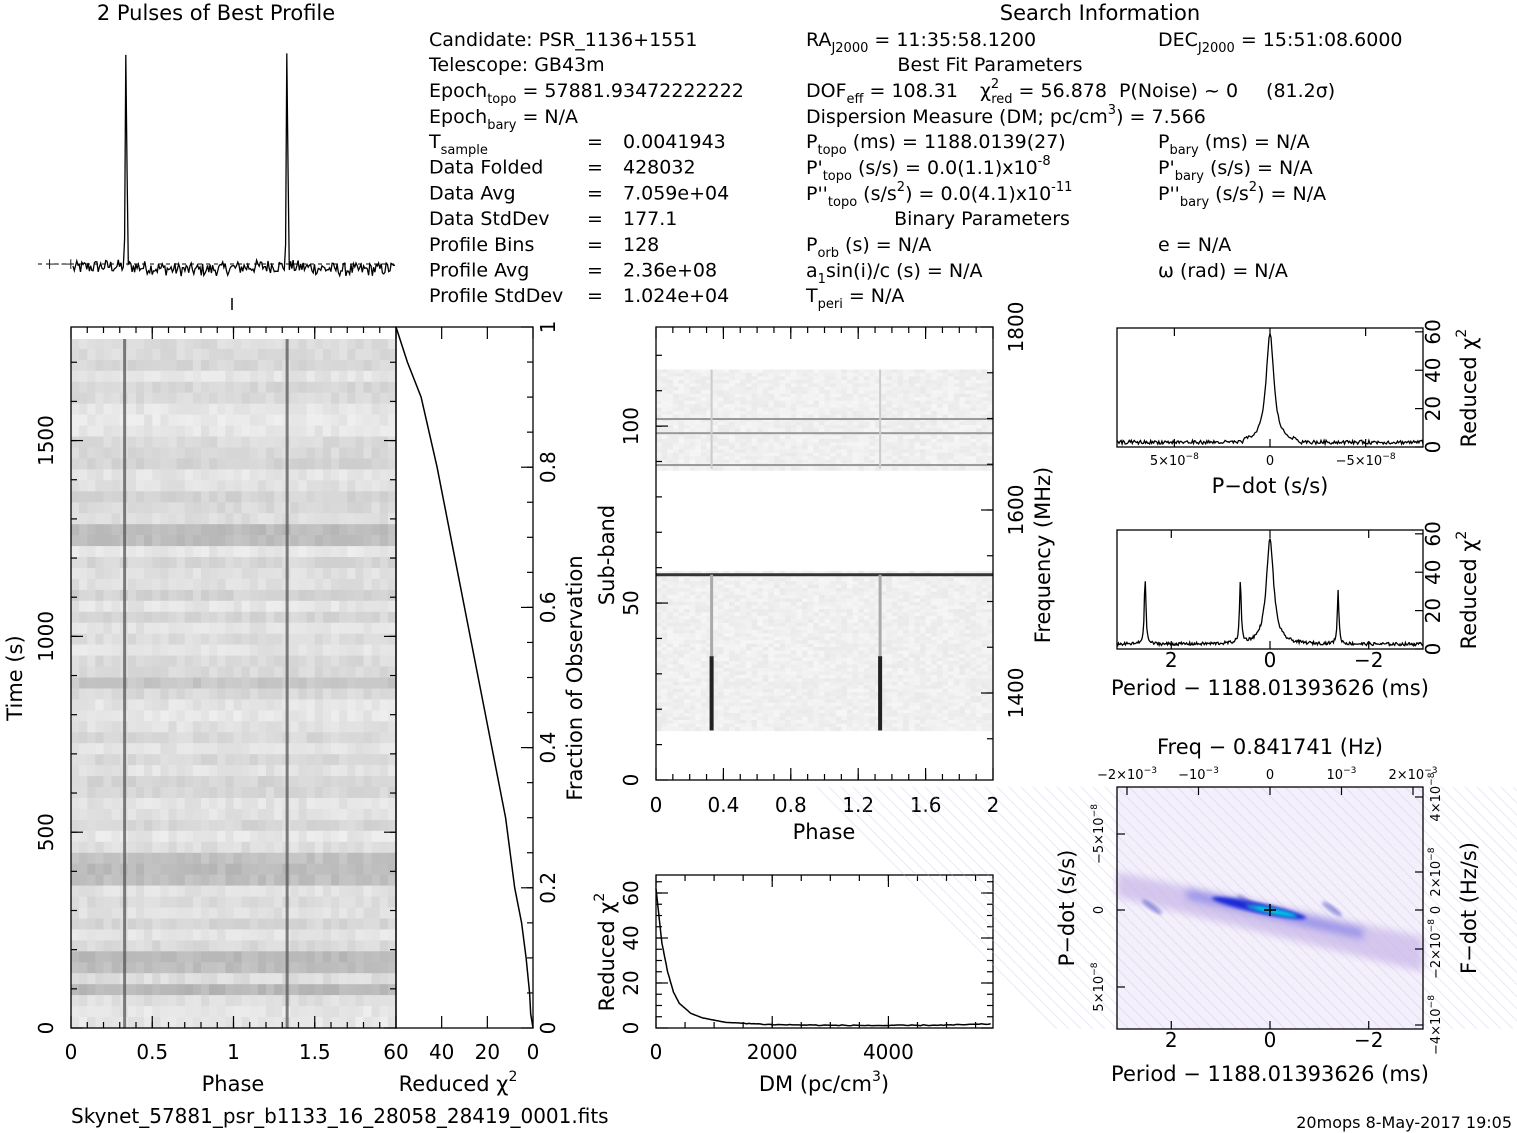 The image size is (1517, 1133). Describe the element at coordinates (1194, 245) in the screenshot. I see `e-line: e = N/A` at that location.